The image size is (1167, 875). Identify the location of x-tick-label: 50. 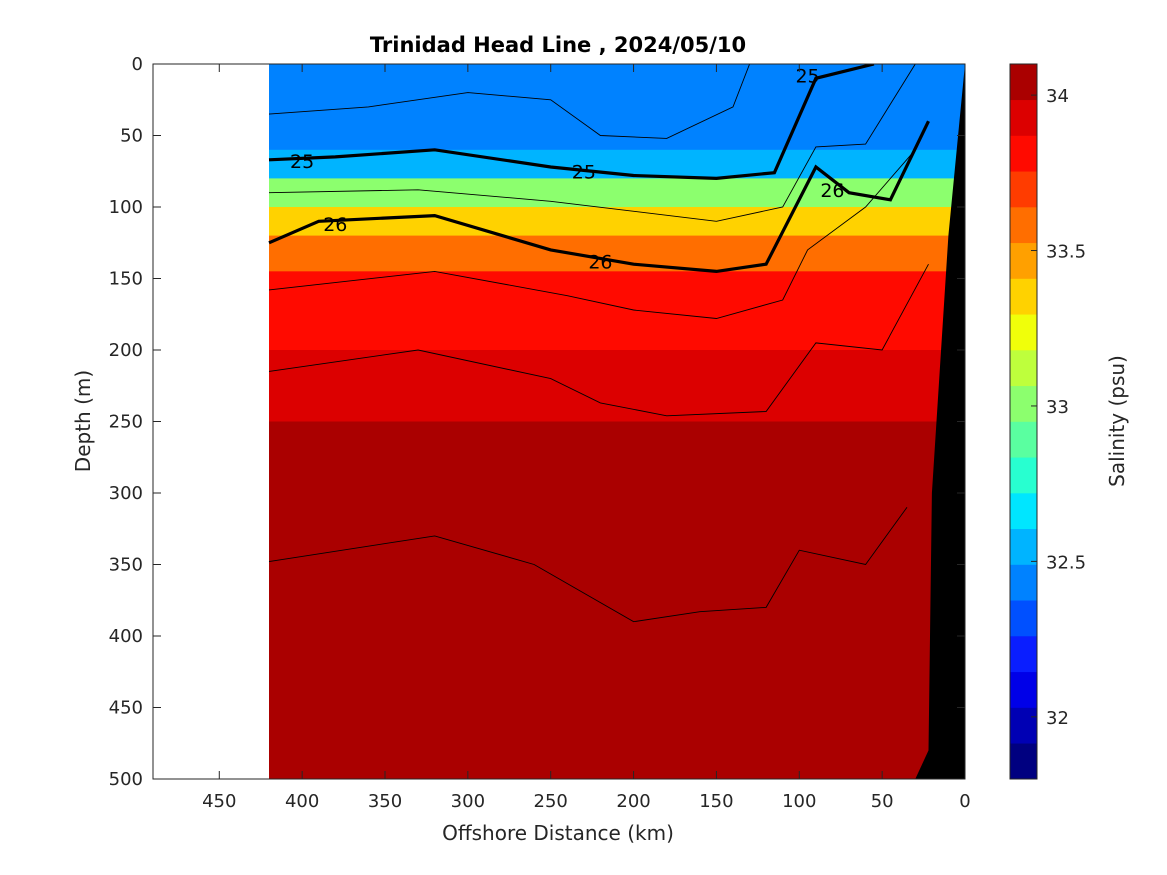
(882, 801).